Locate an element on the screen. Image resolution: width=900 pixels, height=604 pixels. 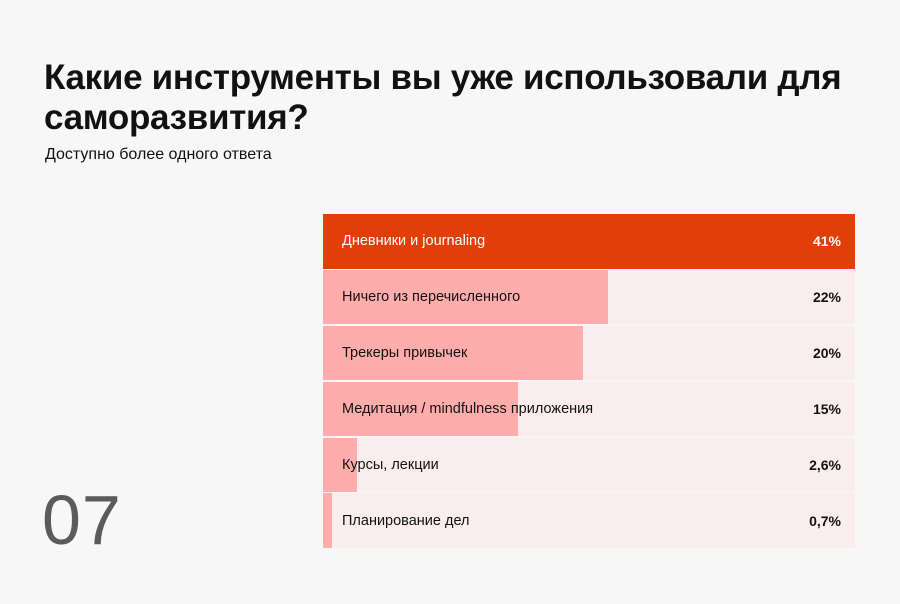
chart-subtitle: Доступно более одного ответа is located at coordinates (158, 154).